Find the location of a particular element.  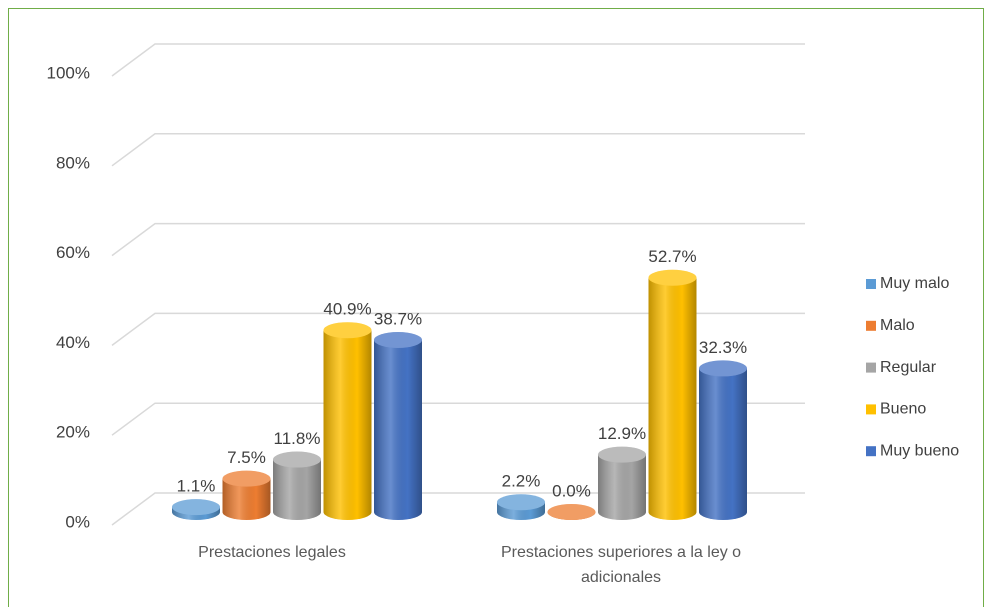

y-tick-label: 20% is located at coordinates (73, 432).